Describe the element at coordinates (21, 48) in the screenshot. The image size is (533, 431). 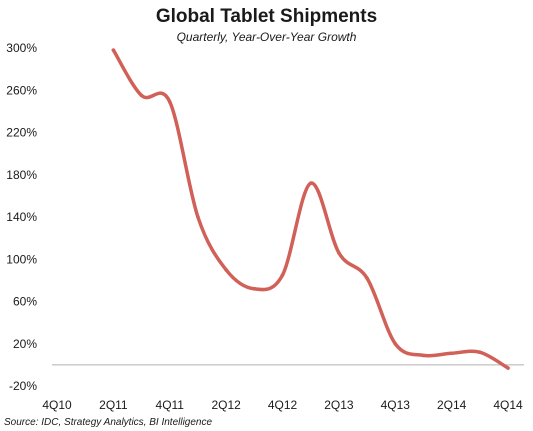
I see `y-tick-label: 300%` at that location.